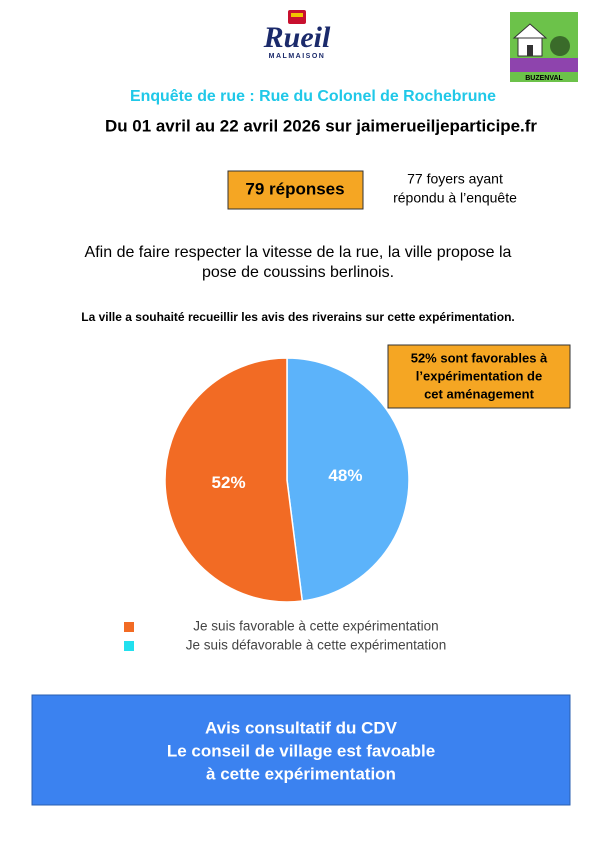 This screenshot has width=596, height=842. I want to click on tree, so click(560, 46).